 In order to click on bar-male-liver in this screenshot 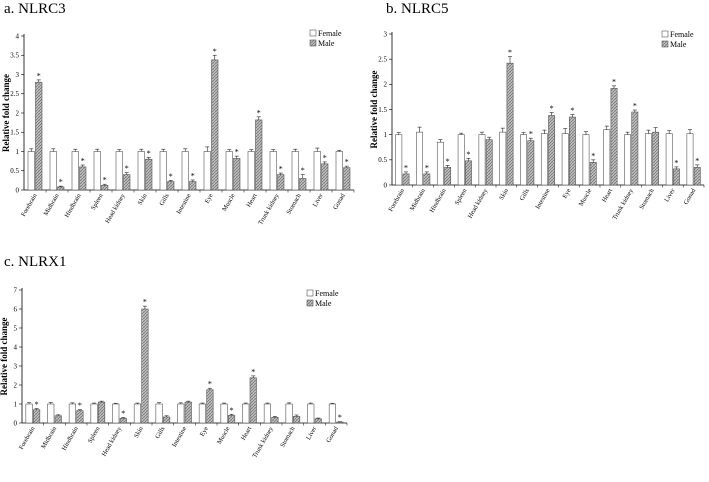, I will do `click(325, 177)`.